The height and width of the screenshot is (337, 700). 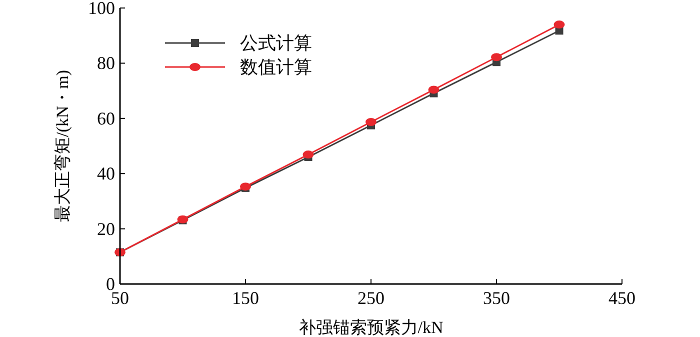 I want to click on y-tick-label: 100, so click(x=101, y=9).